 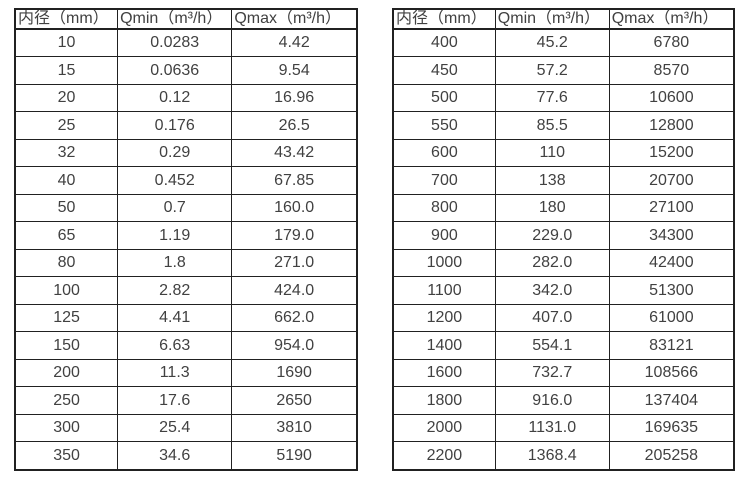 I want to click on table-cell: 179.0, so click(x=294, y=235).